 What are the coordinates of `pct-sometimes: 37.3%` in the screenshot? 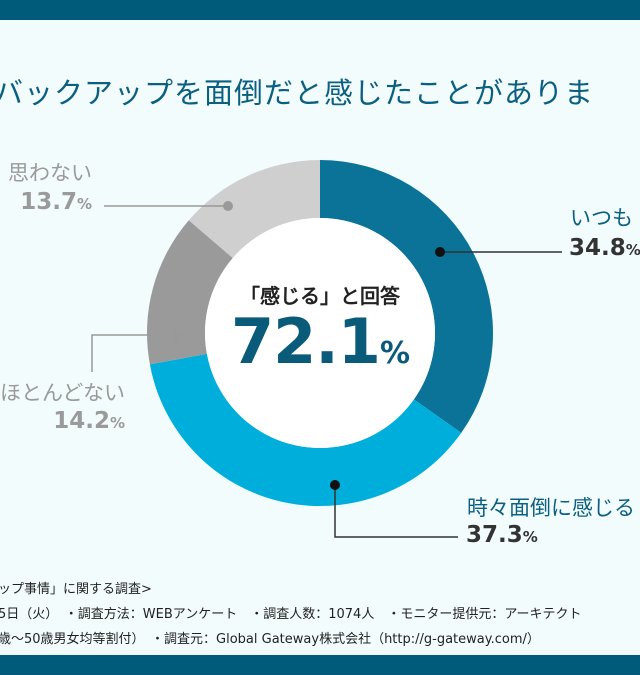 It's located at (502, 535).